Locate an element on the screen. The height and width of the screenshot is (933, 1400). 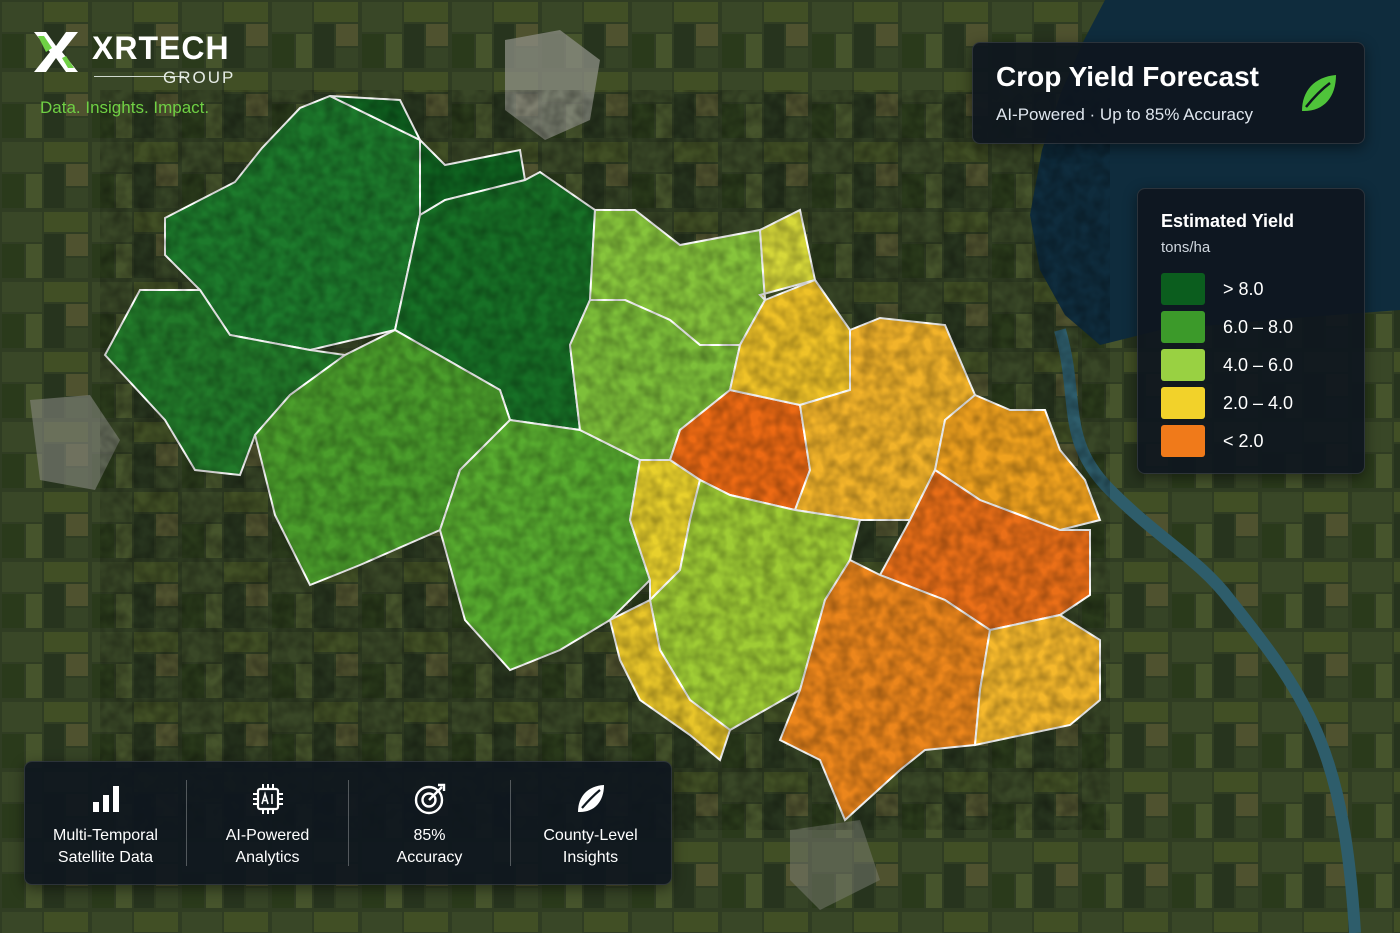
feature-line1: County-Level is located at coordinates (590, 835).